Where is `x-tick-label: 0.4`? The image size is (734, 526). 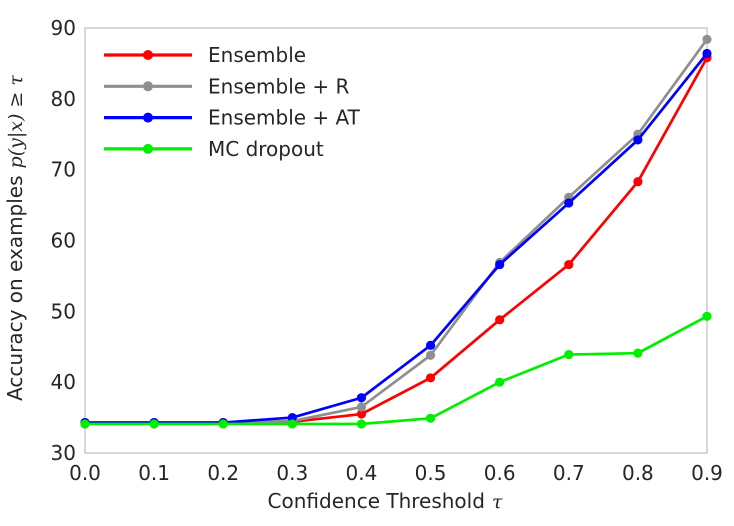 x-tick-label: 0.4 is located at coordinates (362, 473).